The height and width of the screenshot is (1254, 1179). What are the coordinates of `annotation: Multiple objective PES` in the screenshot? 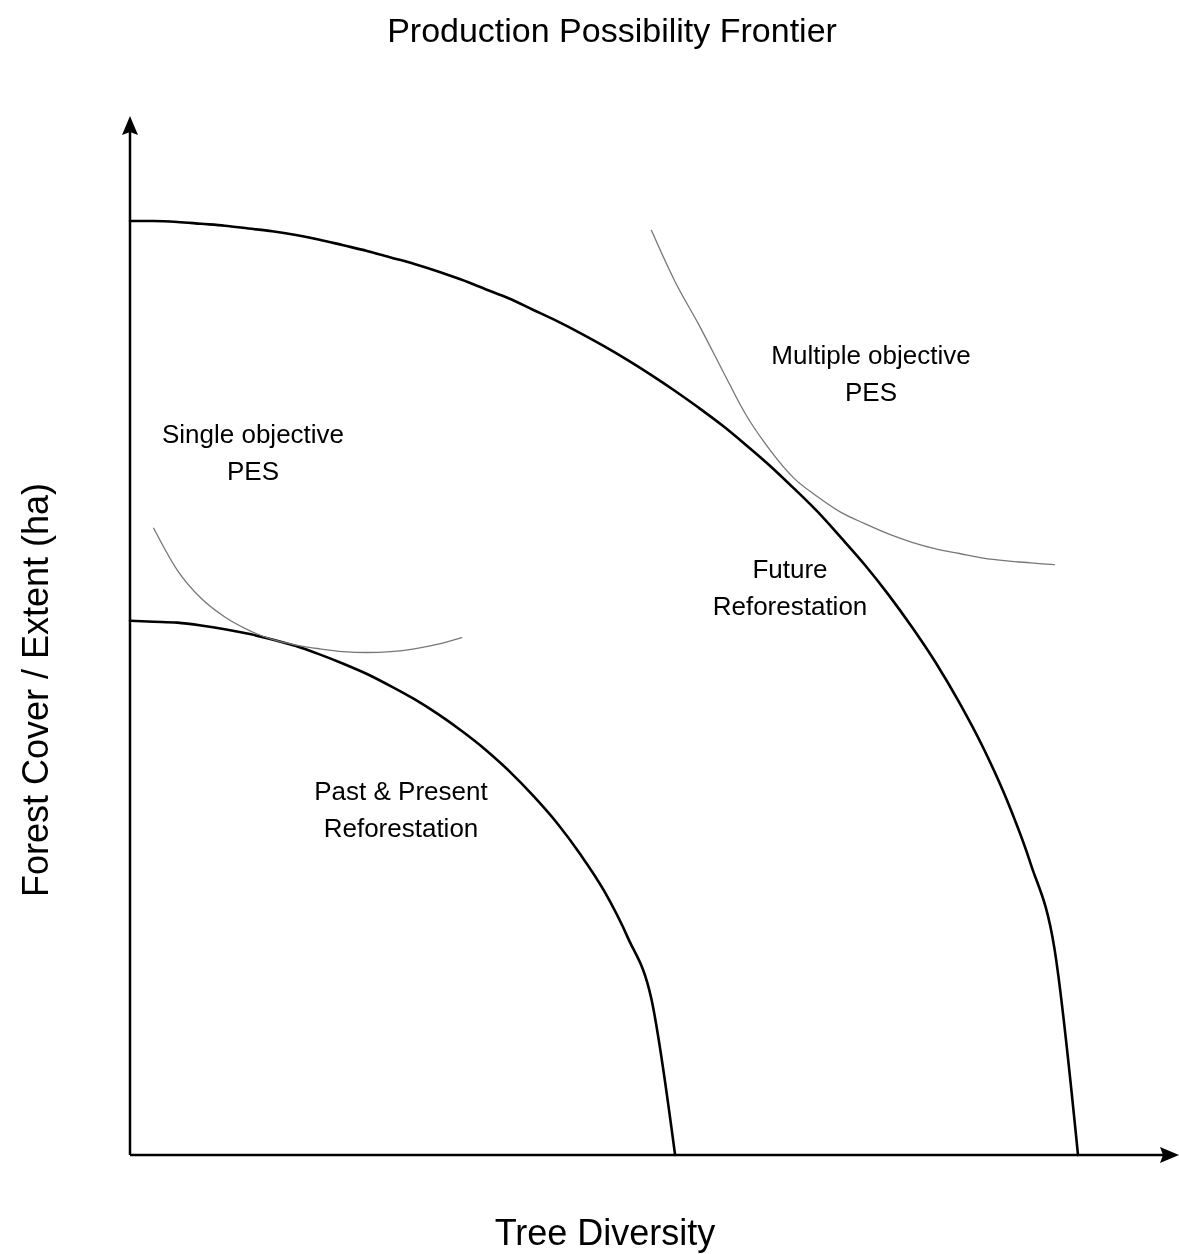 It's located at (871, 373).